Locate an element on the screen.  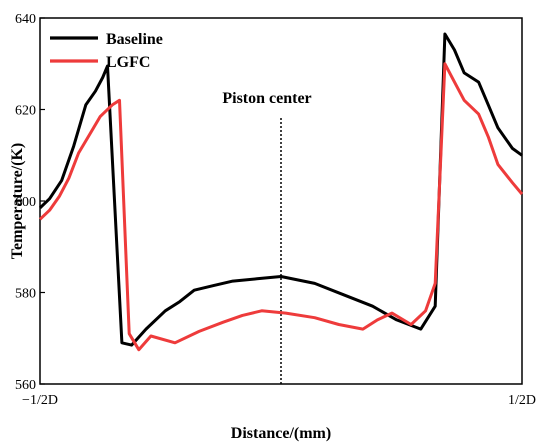
legend: Baseline LGFC is located at coordinates (106, 51).